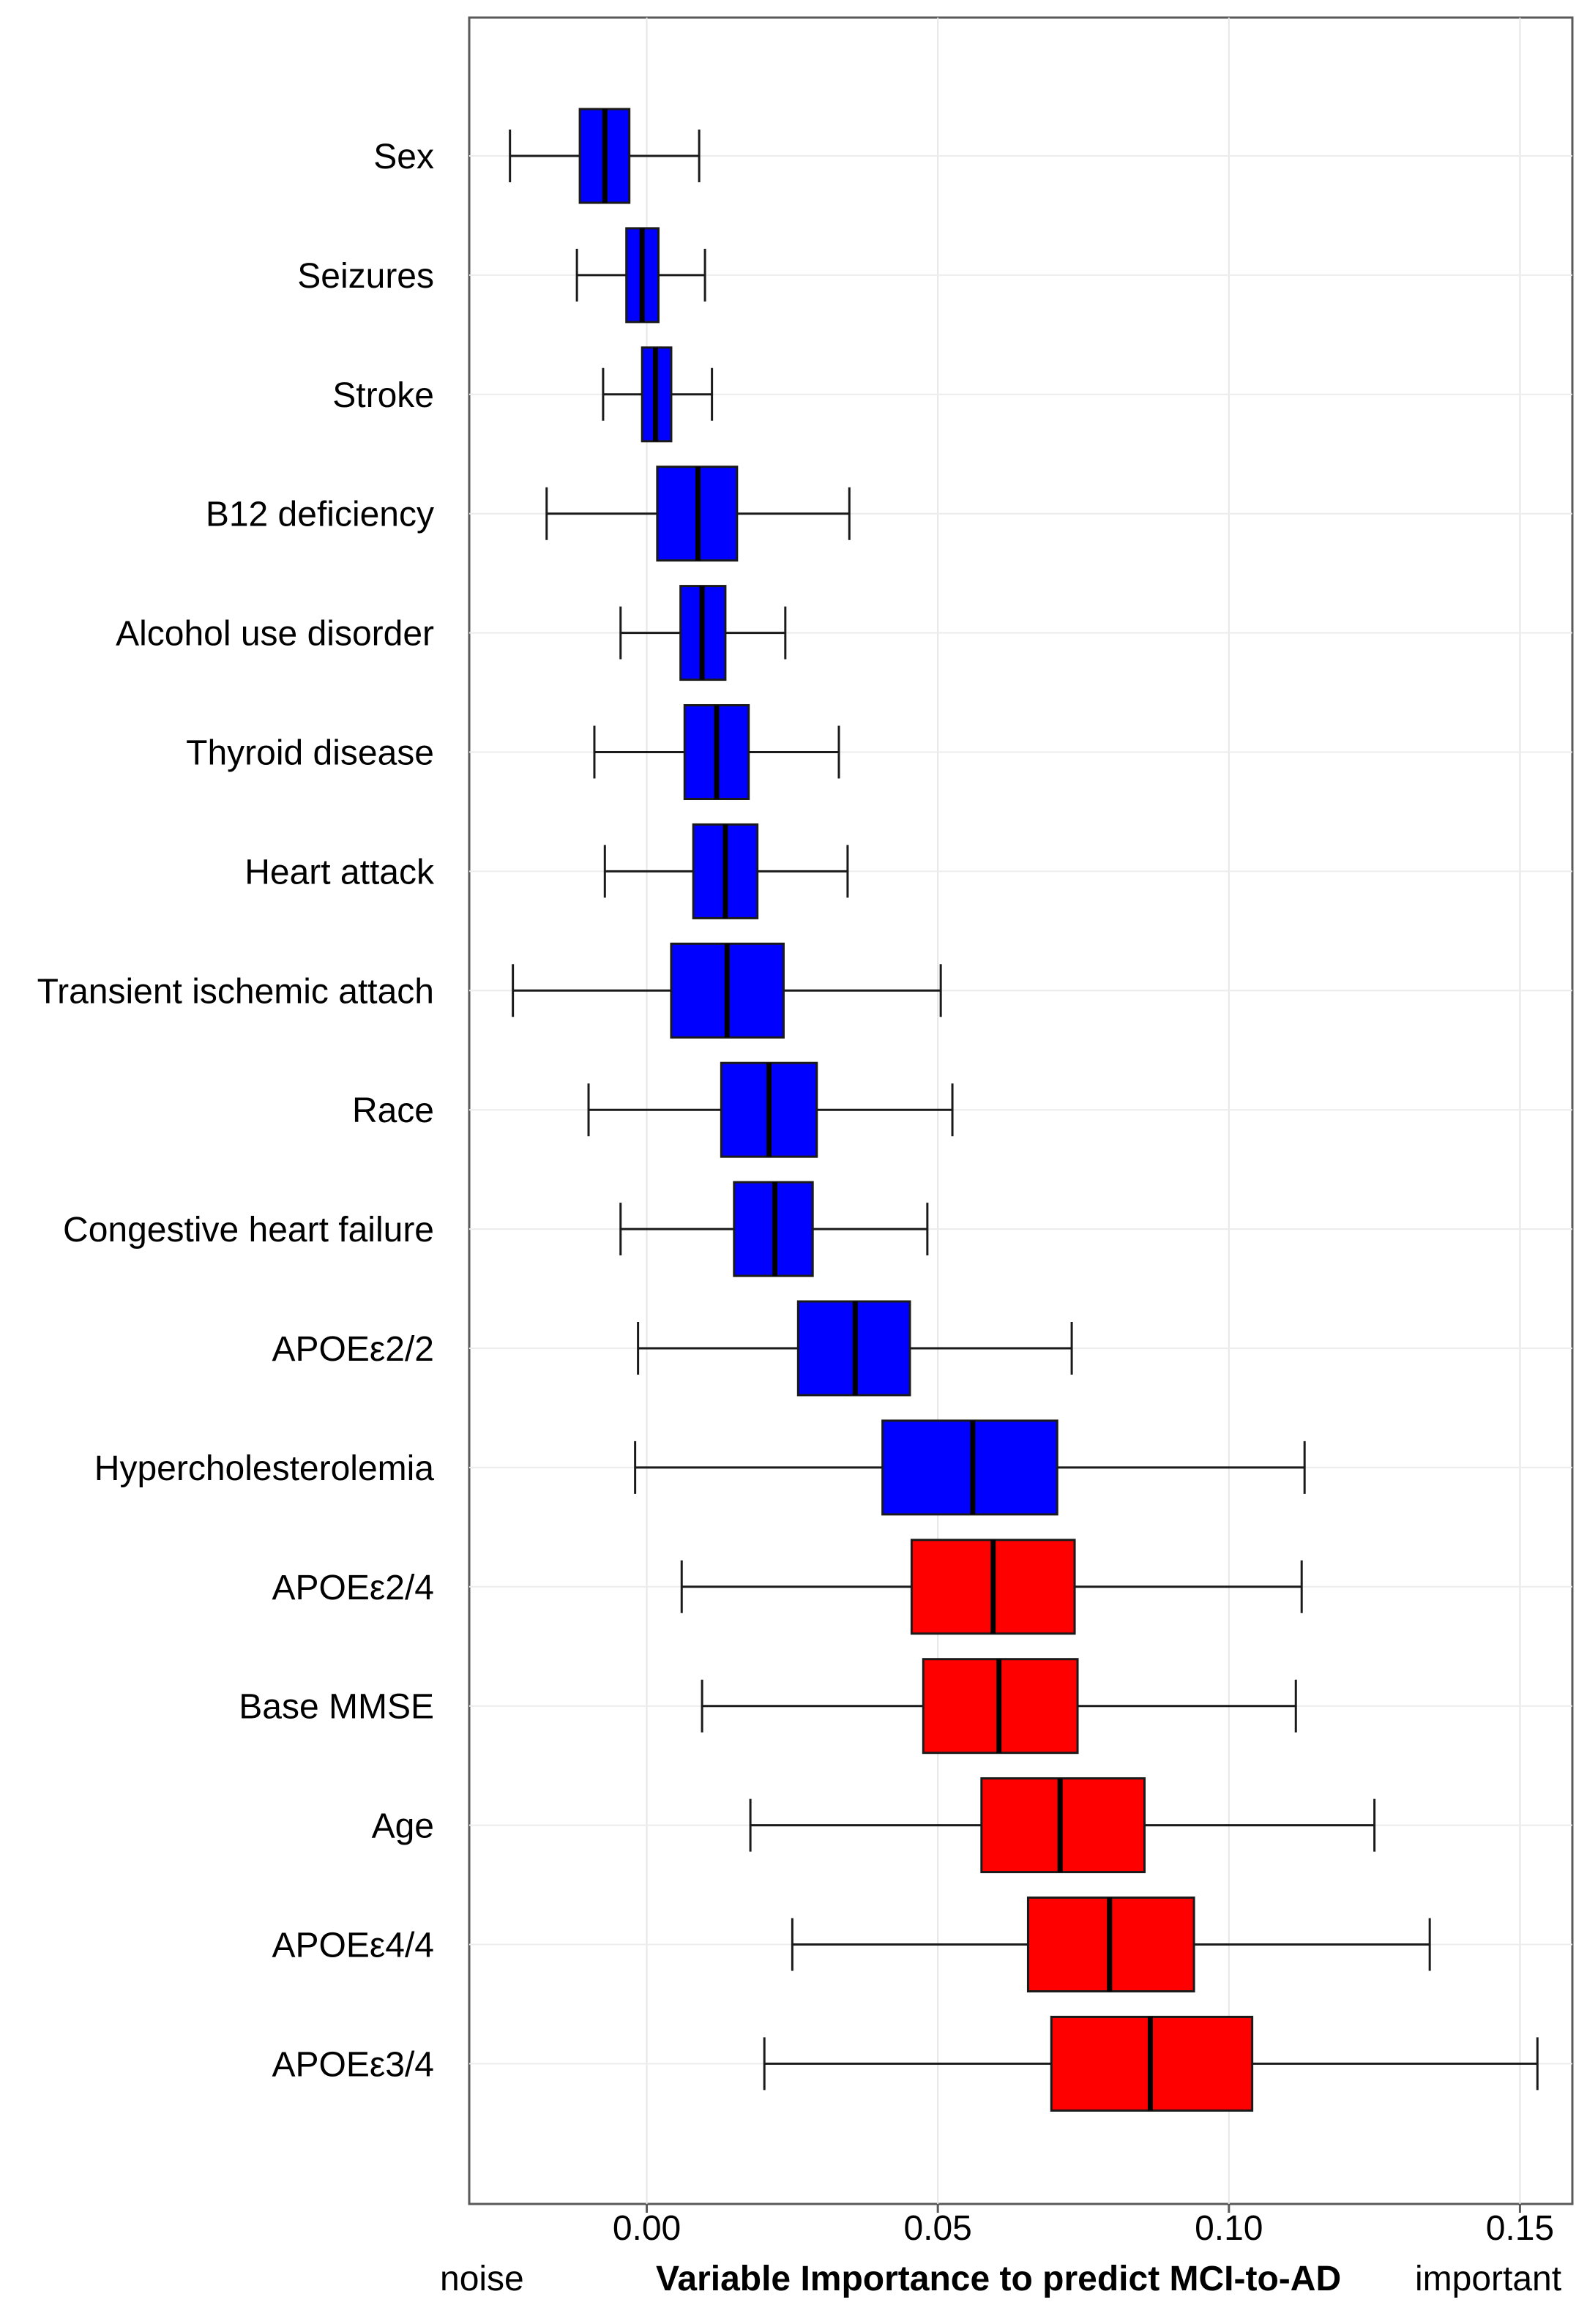  What do you see at coordinates (647, 2228) in the screenshot?
I see `x-tick-label: 0.00` at bounding box center [647, 2228].